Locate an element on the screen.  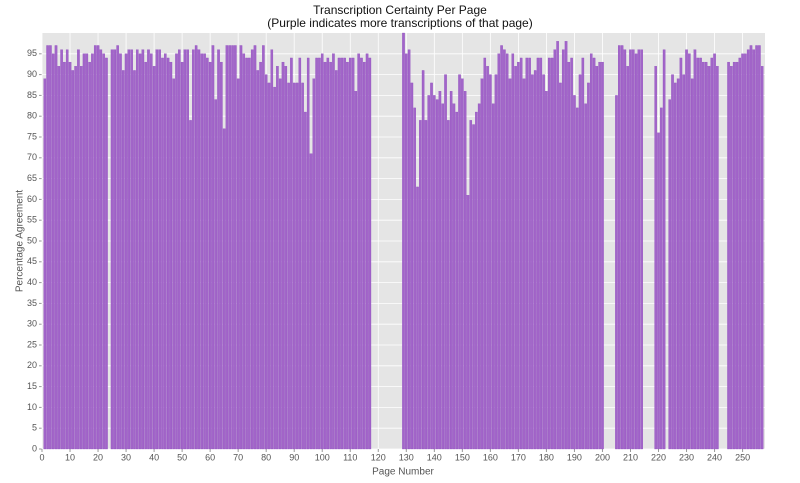
y-tick-label: 20 is located at coordinates (32, 365).